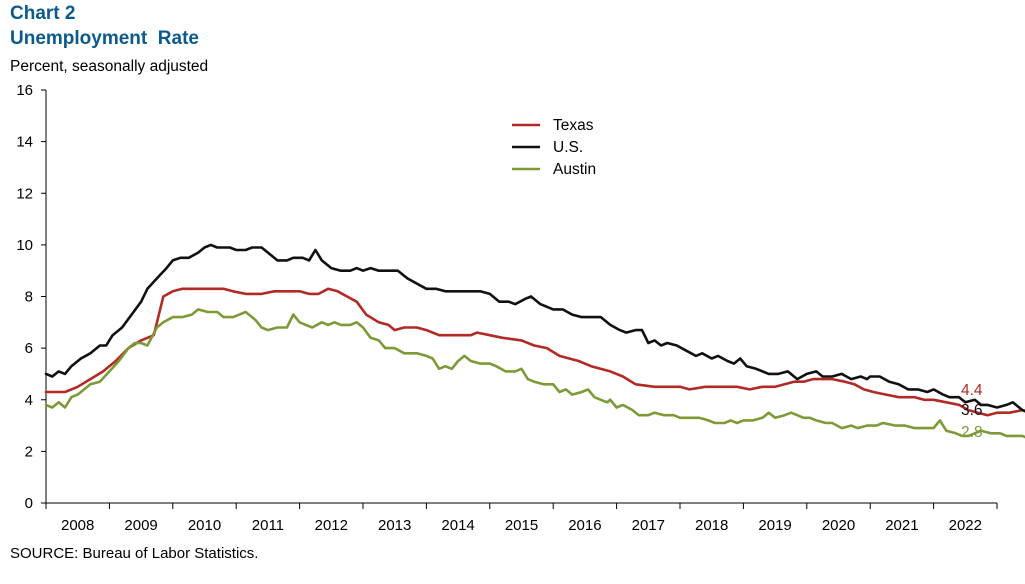  I want to click on y-tick-label: 8, so click(29, 297).